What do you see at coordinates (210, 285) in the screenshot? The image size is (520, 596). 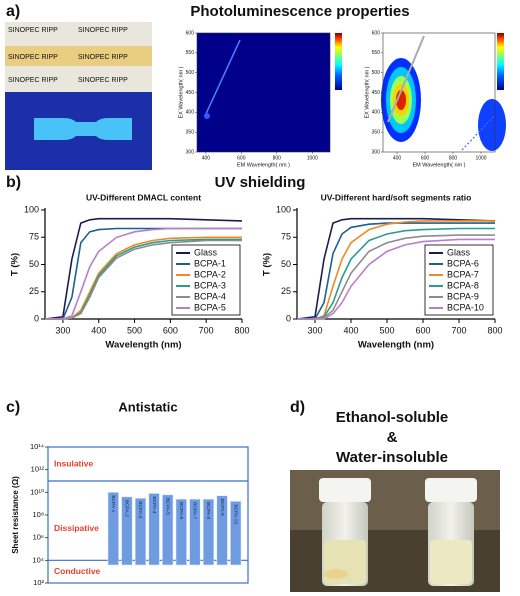 I see `legend-label: BCPA-3` at bounding box center [210, 285].